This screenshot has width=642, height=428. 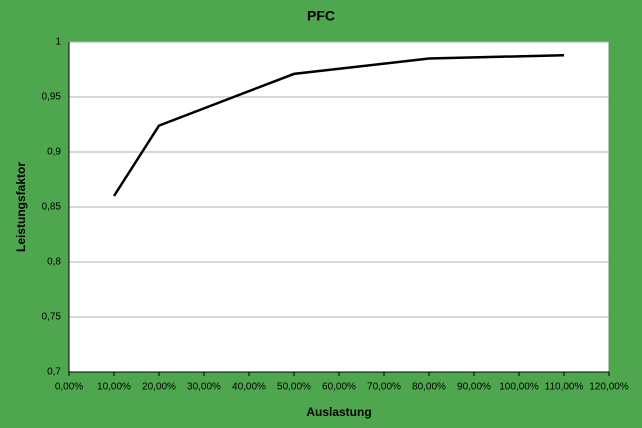 What do you see at coordinates (204, 387) in the screenshot?
I see `x-tick-label: 30,00%` at bounding box center [204, 387].